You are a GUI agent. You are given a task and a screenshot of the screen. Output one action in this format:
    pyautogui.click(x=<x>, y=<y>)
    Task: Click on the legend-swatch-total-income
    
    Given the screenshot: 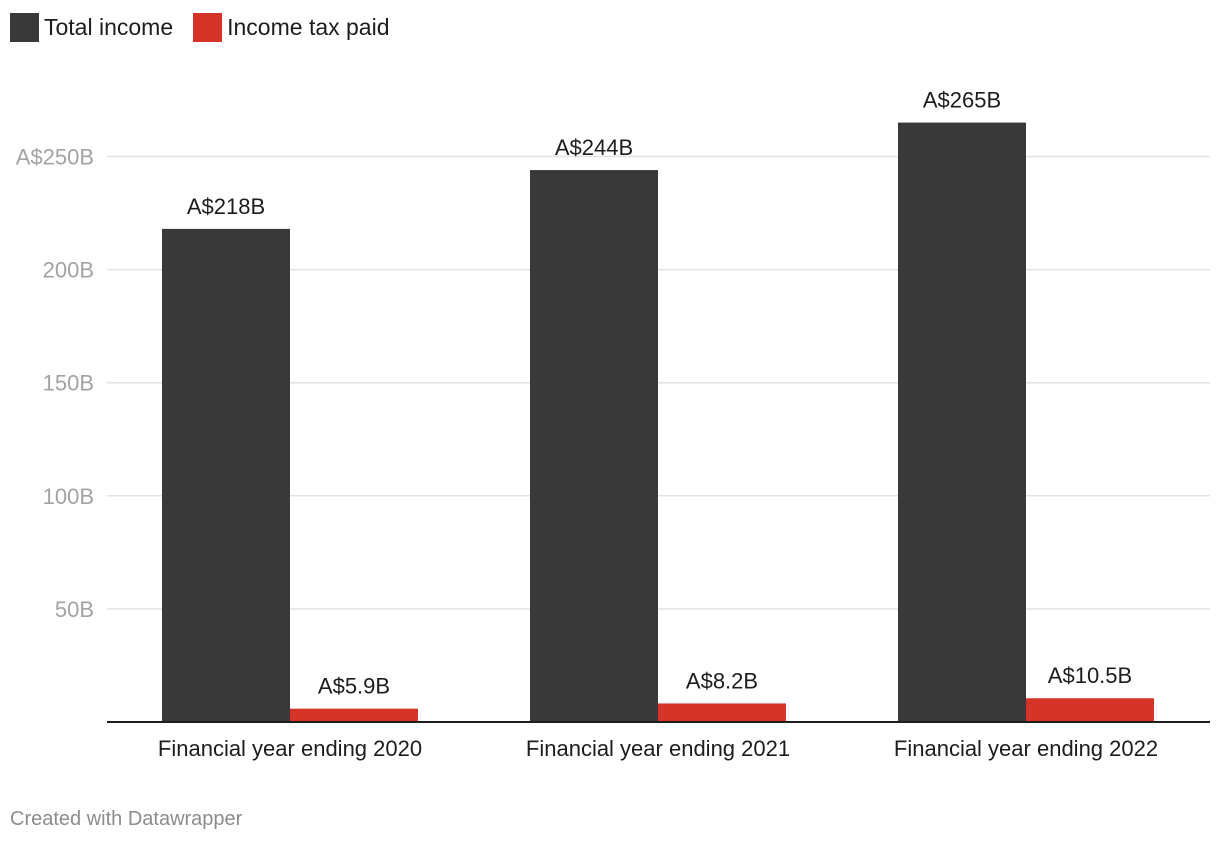 What is the action you would take?
    pyautogui.click(x=24, y=27)
    